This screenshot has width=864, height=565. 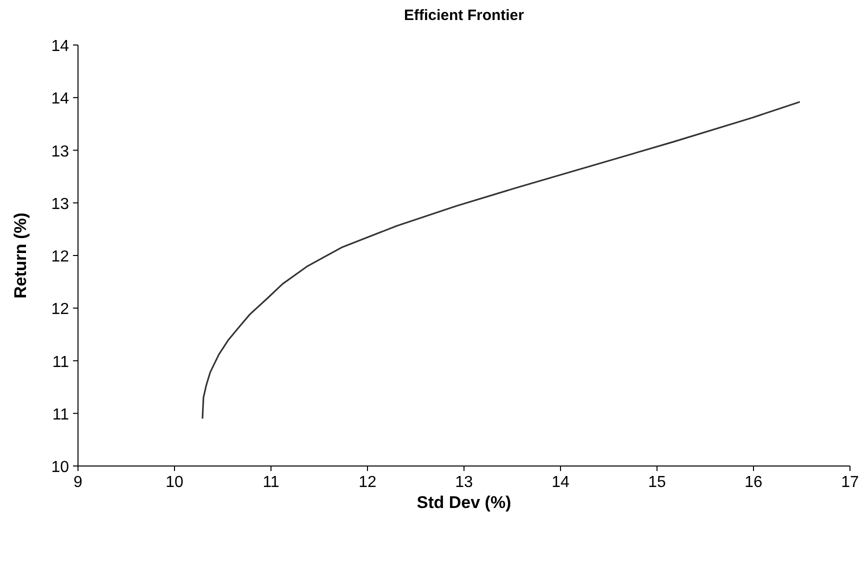 What do you see at coordinates (753, 482) in the screenshot?
I see `x-tick-label: 16` at bounding box center [753, 482].